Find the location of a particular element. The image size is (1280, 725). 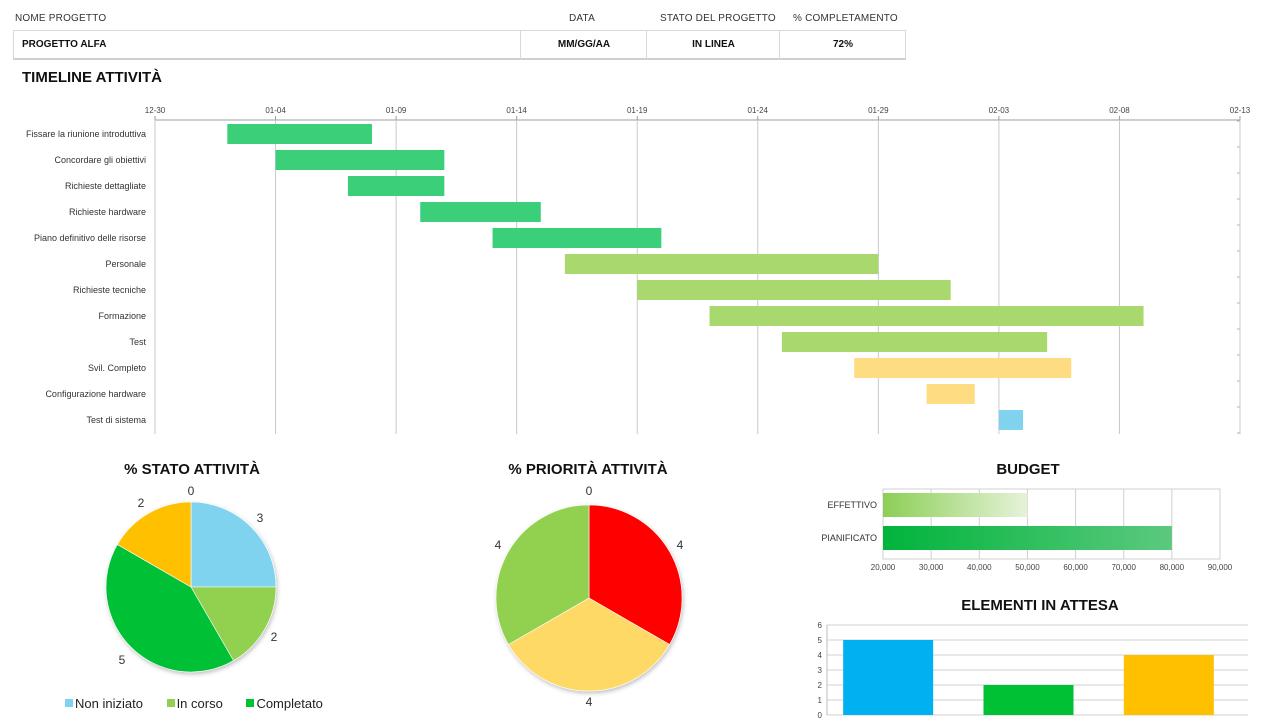

status-pie-title: % STATO ATTIVITÀ is located at coordinates (192, 469).